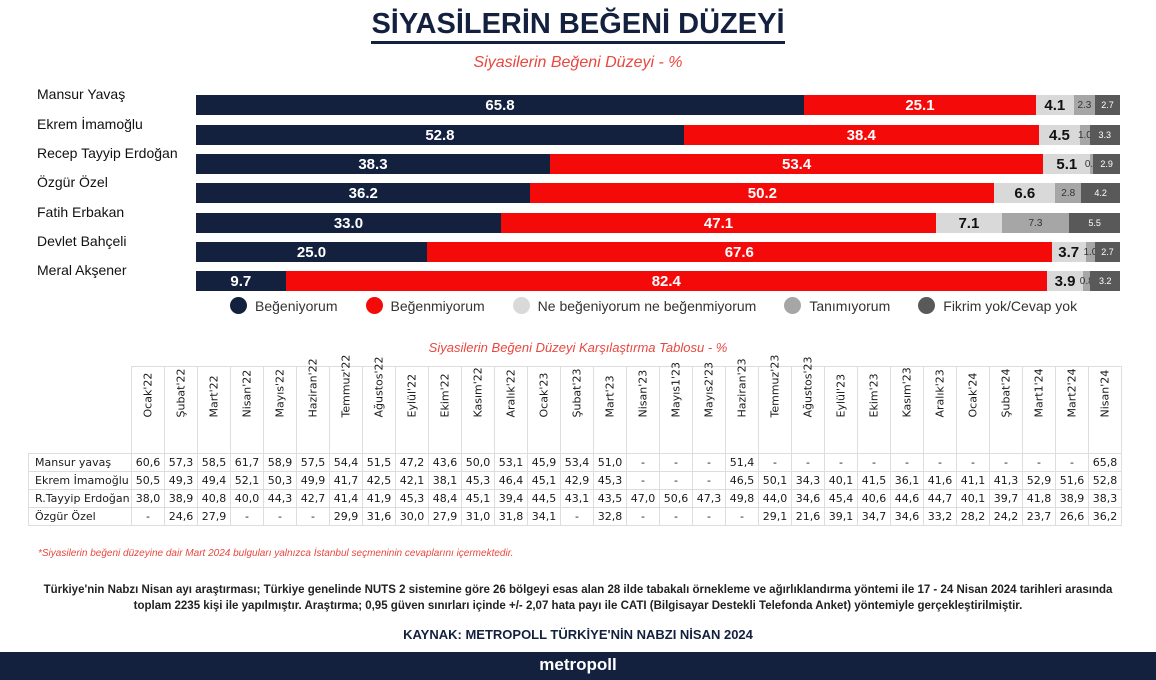 The image size is (1156, 680). I want to click on table-cell: 44,3, so click(280, 498).